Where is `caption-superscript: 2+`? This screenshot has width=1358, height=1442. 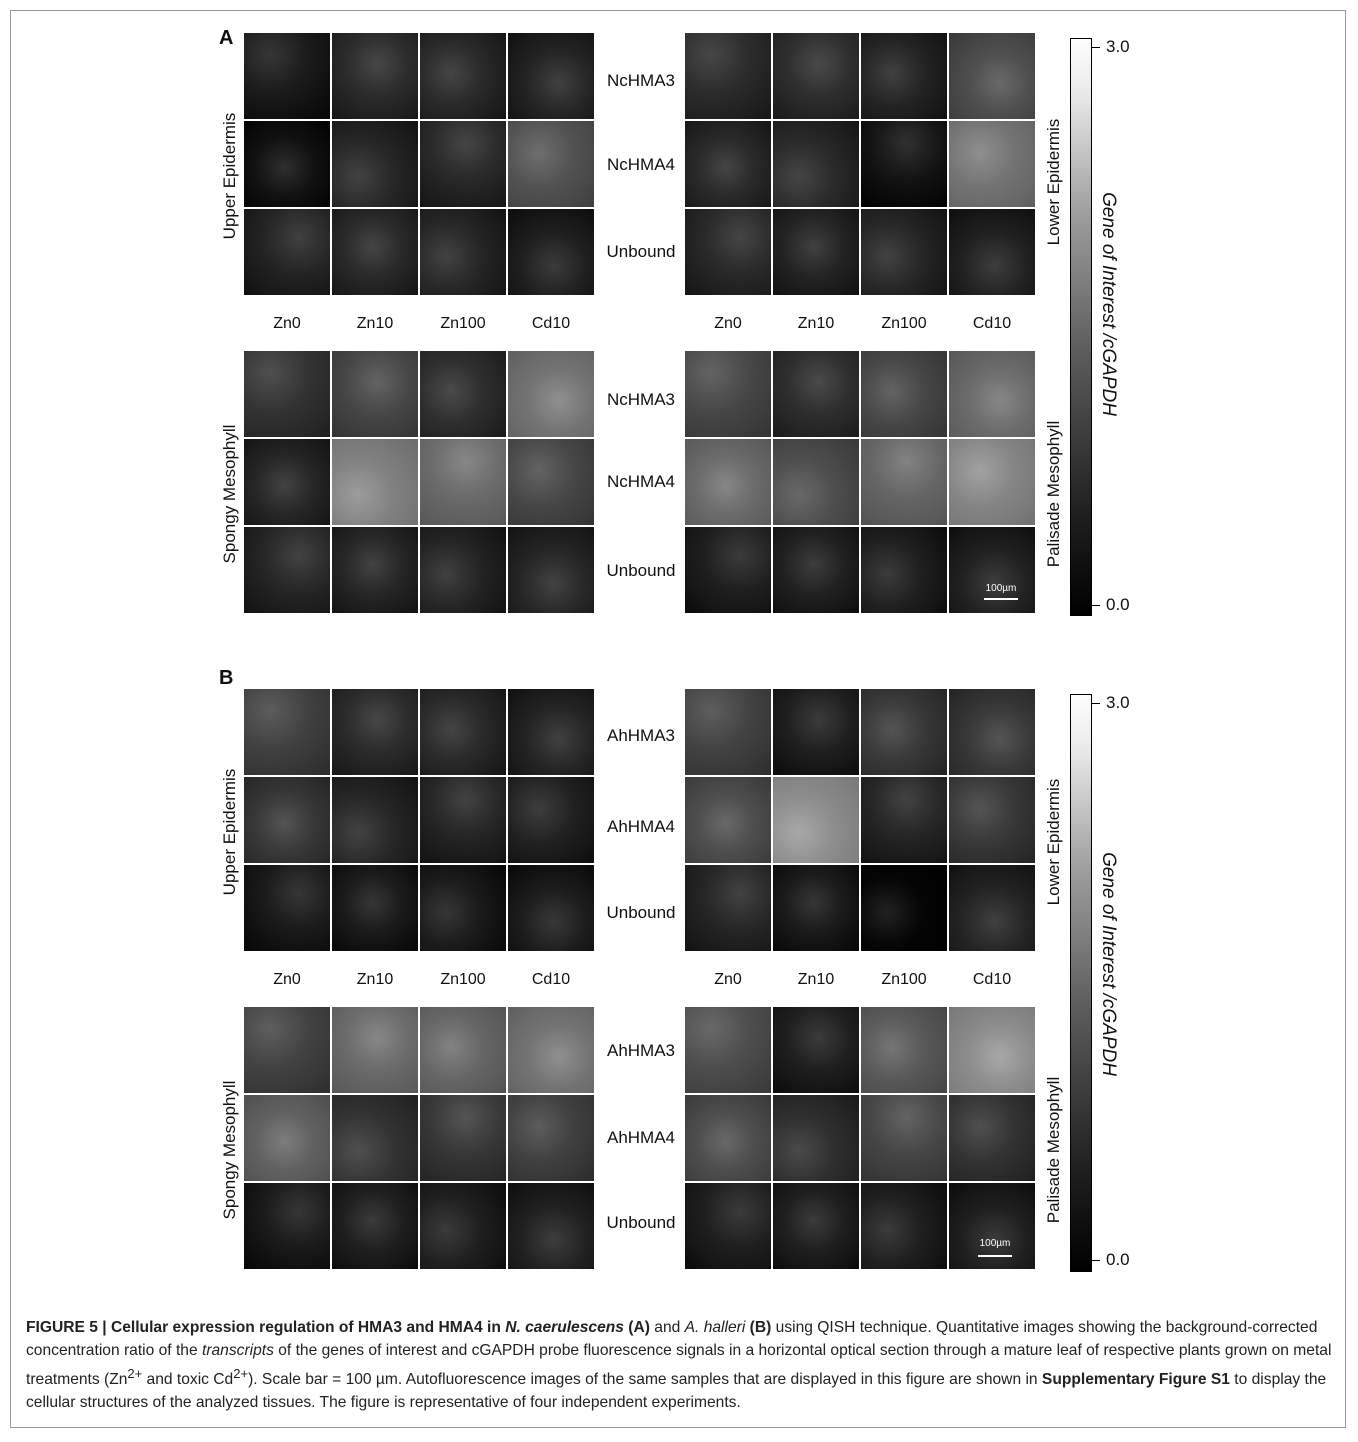 caption-superscript: 2+ is located at coordinates (241, 1373).